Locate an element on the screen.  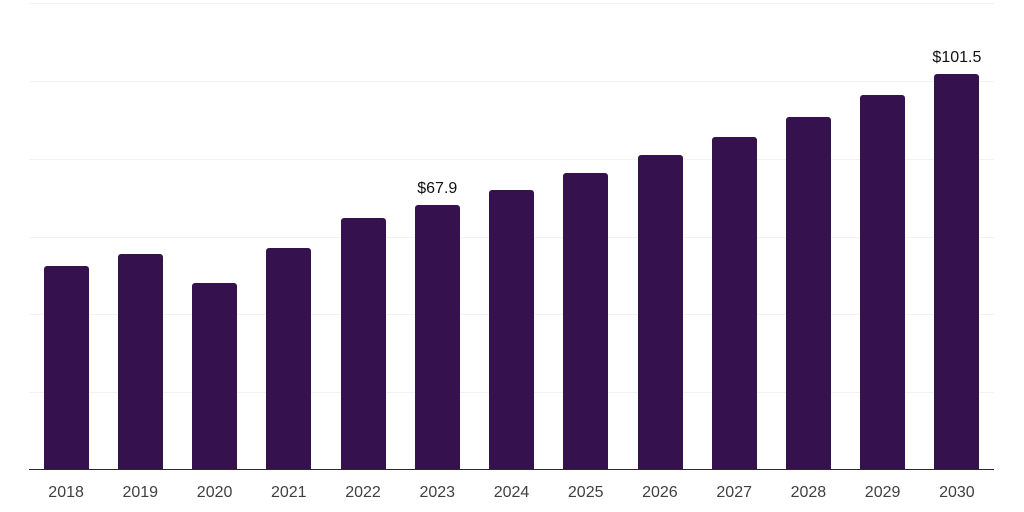
bar-2028 is located at coordinates (808, 293).